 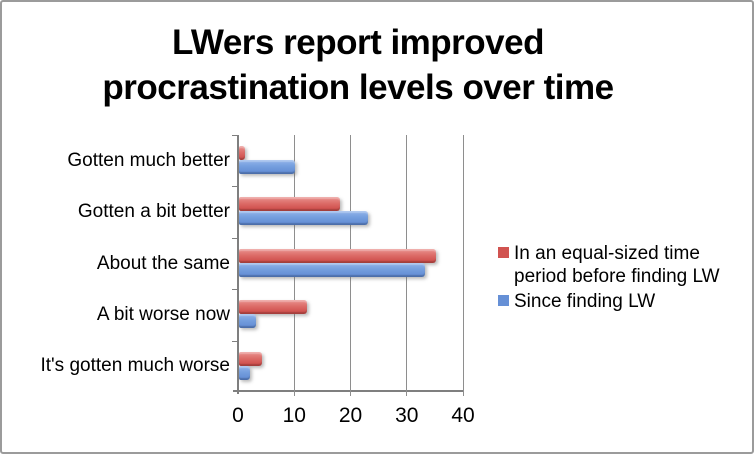 I want to click on category-label: Gotten a bit better, so click(x=153, y=212).